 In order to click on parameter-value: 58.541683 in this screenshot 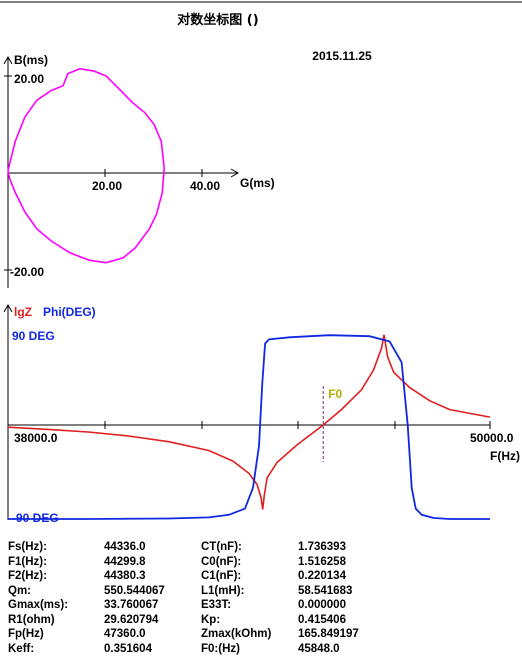, I will do `click(325, 590)`.